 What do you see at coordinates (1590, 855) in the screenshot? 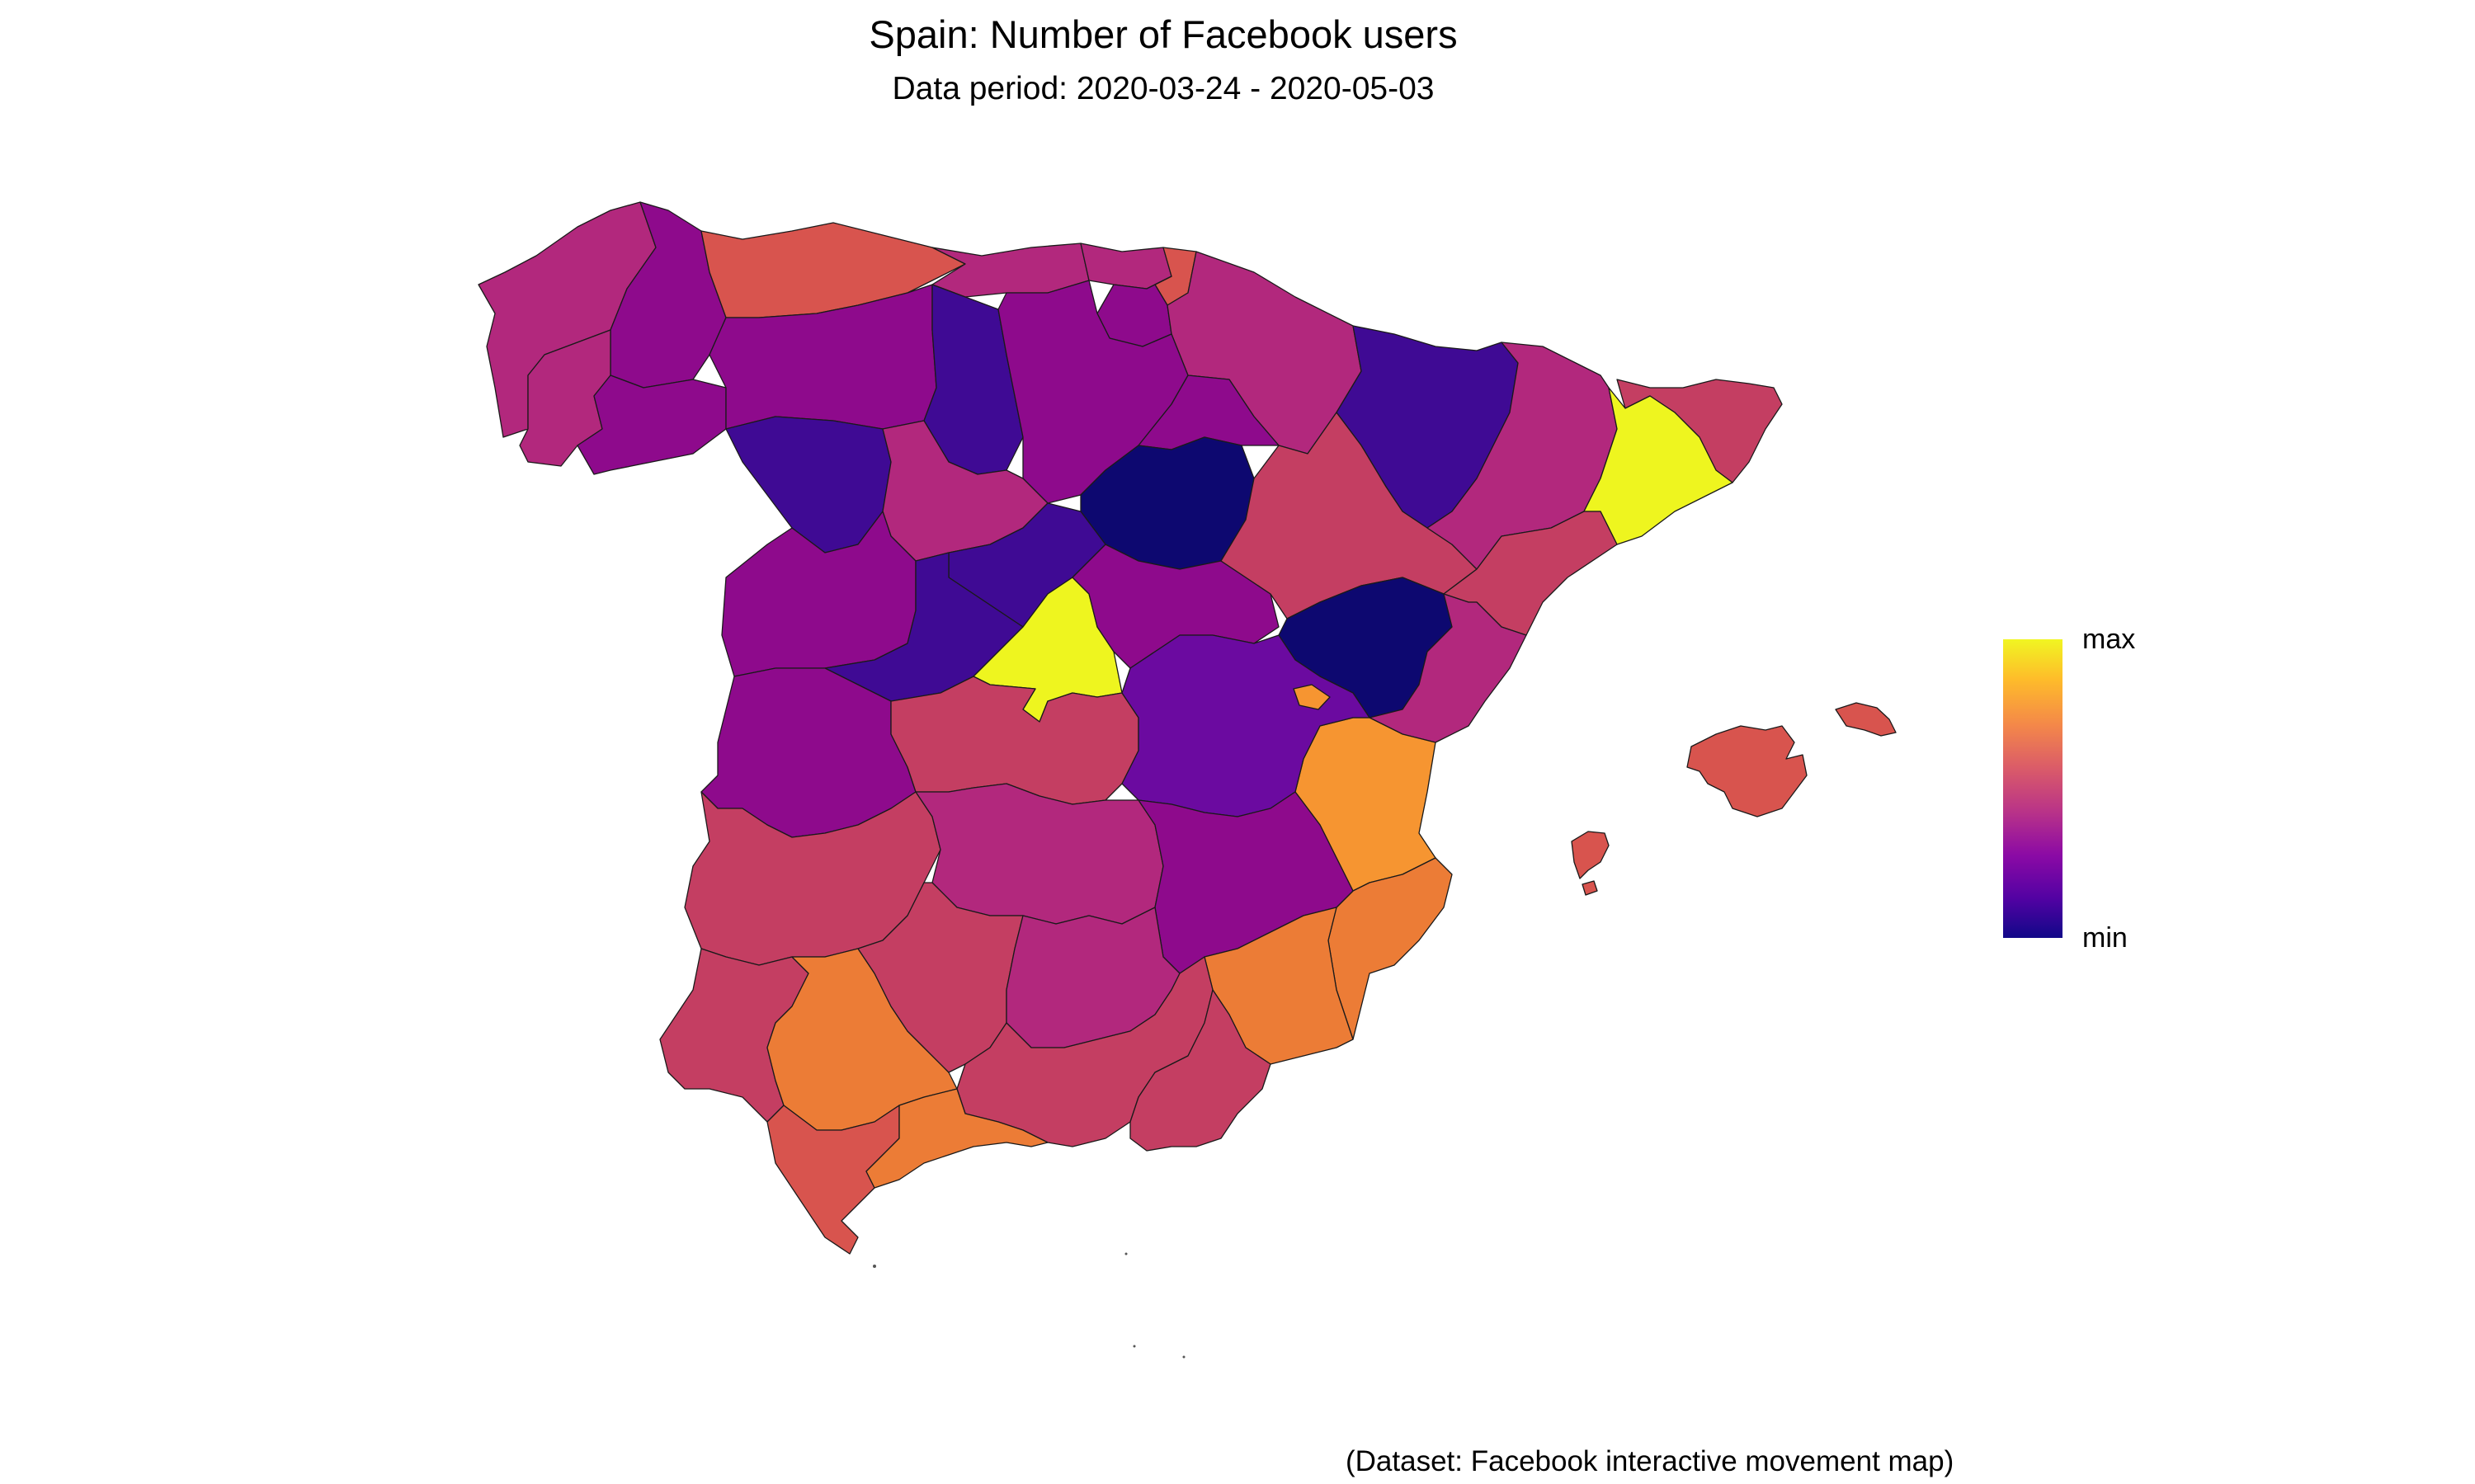
I see `region-ibiza` at bounding box center [1590, 855].